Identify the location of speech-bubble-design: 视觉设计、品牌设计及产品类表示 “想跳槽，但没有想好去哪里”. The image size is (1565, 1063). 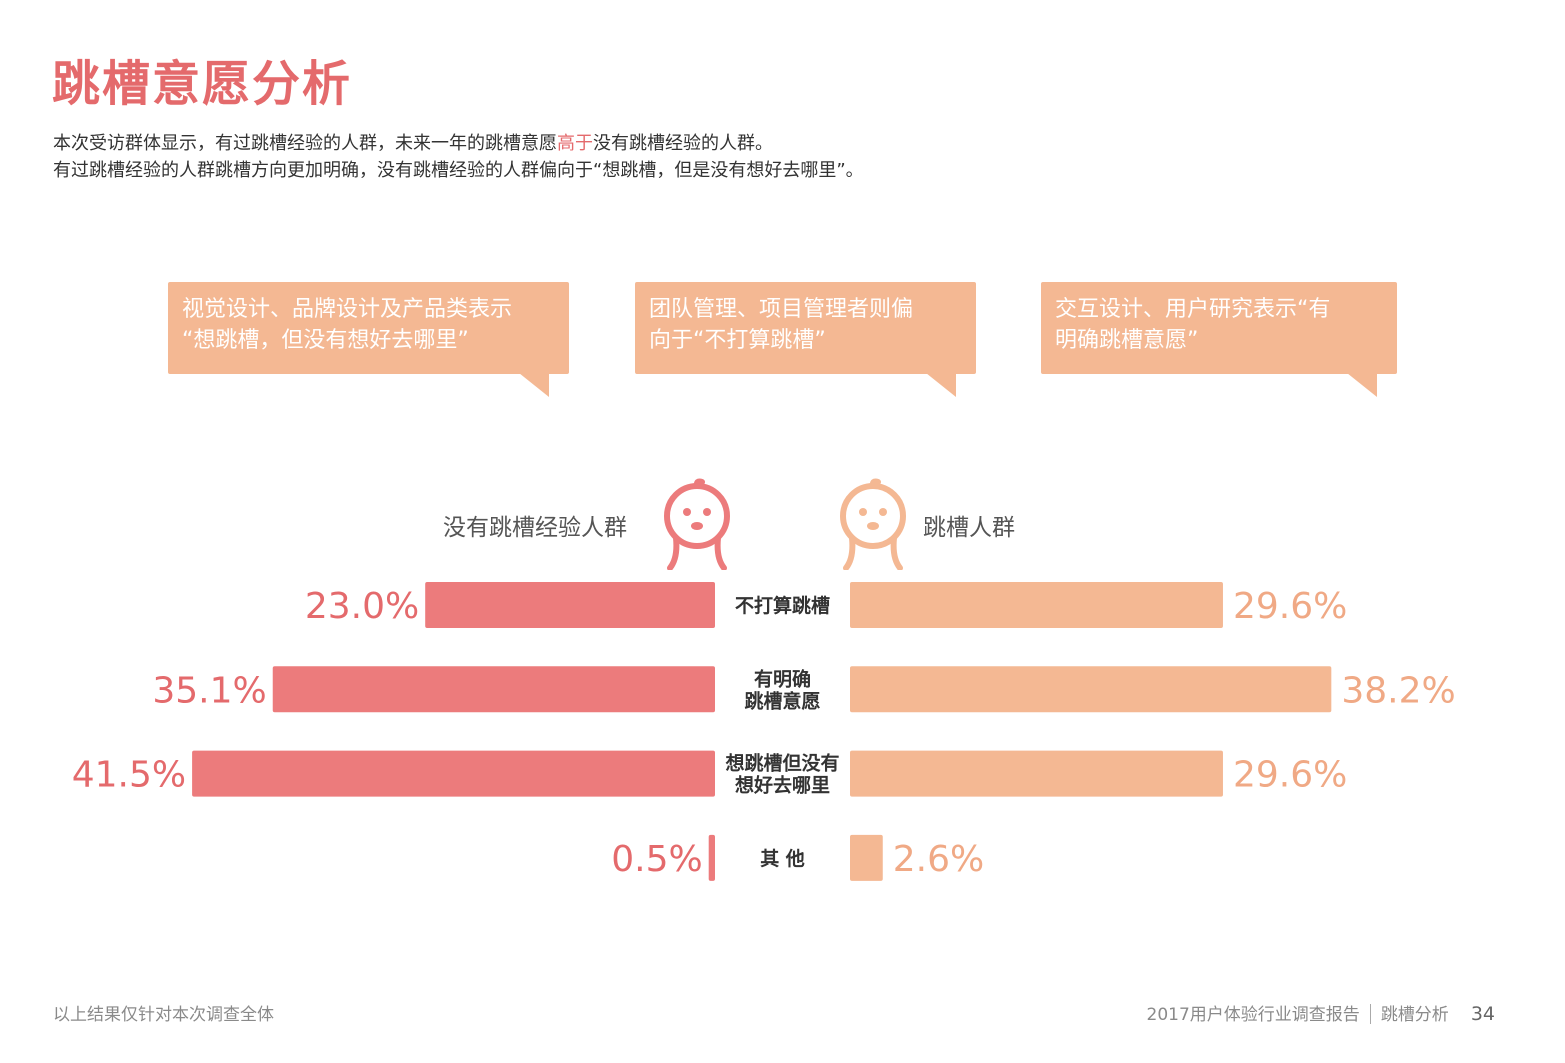
(368, 339).